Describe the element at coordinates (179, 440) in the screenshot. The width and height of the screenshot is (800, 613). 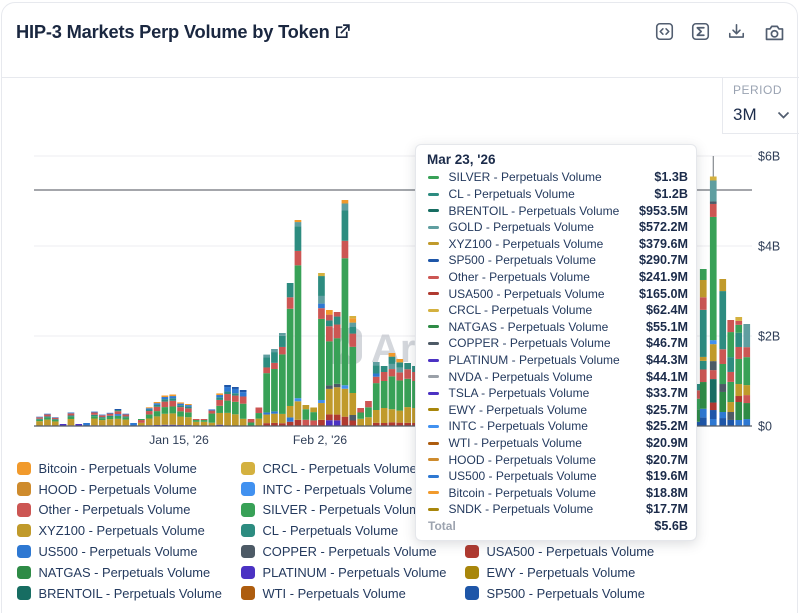
I see `svg-text: Jan 15, '26` at that location.